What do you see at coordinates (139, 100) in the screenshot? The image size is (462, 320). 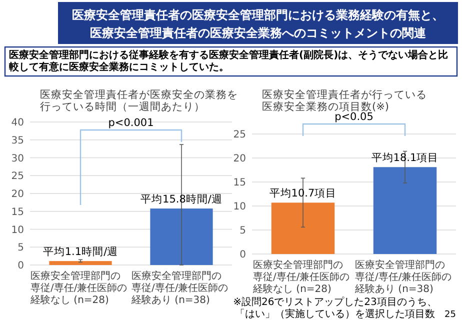 I see `chart-title: 医療安全管理責任者が医療安全の業務を行っている時間（一週間あたり）` at bounding box center [139, 100].